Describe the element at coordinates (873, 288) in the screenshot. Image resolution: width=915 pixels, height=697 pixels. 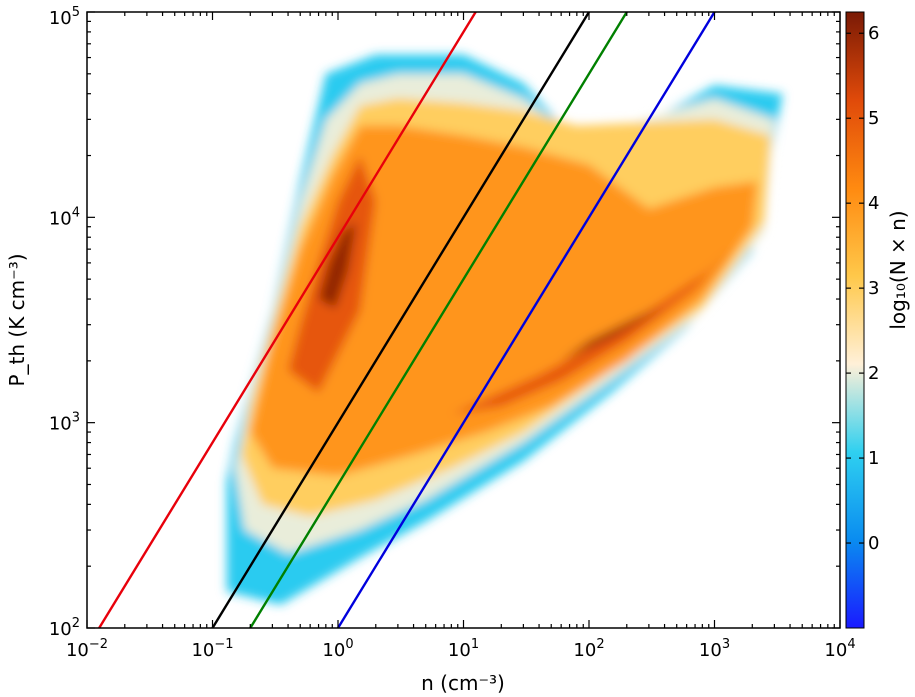
I see `colorbar-tick-label: 3` at that location.